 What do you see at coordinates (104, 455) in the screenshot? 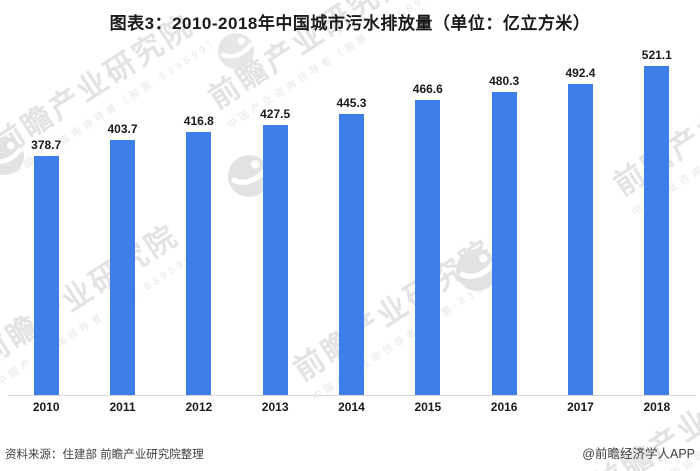
I see `source-note: 资料来源：住建部 前瞻产业研究院整理` at bounding box center [104, 455].